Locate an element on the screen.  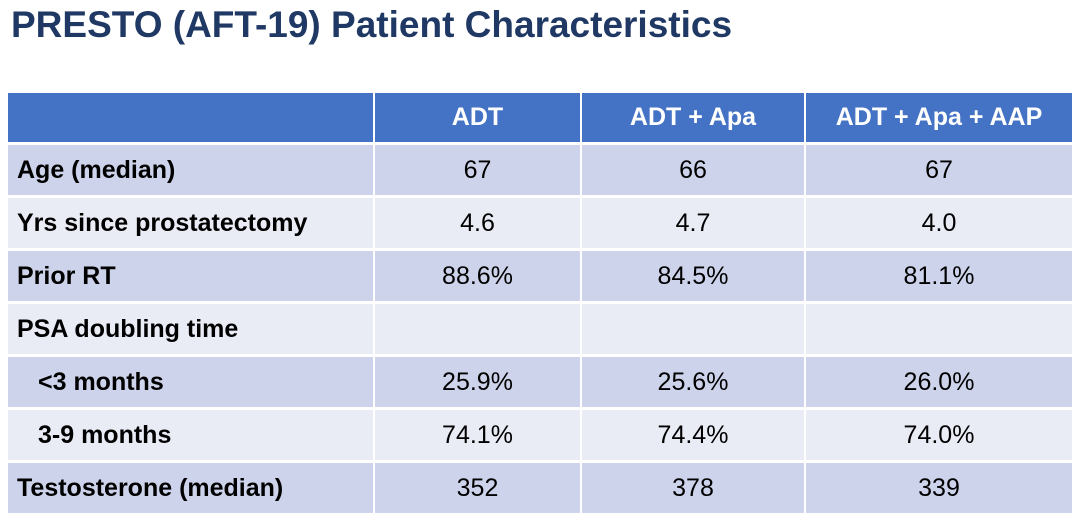
table-row-yrs-since-prostatectomy: Yrs since prostatectomy 4.6 4.7 4.0 is located at coordinates (540, 224).